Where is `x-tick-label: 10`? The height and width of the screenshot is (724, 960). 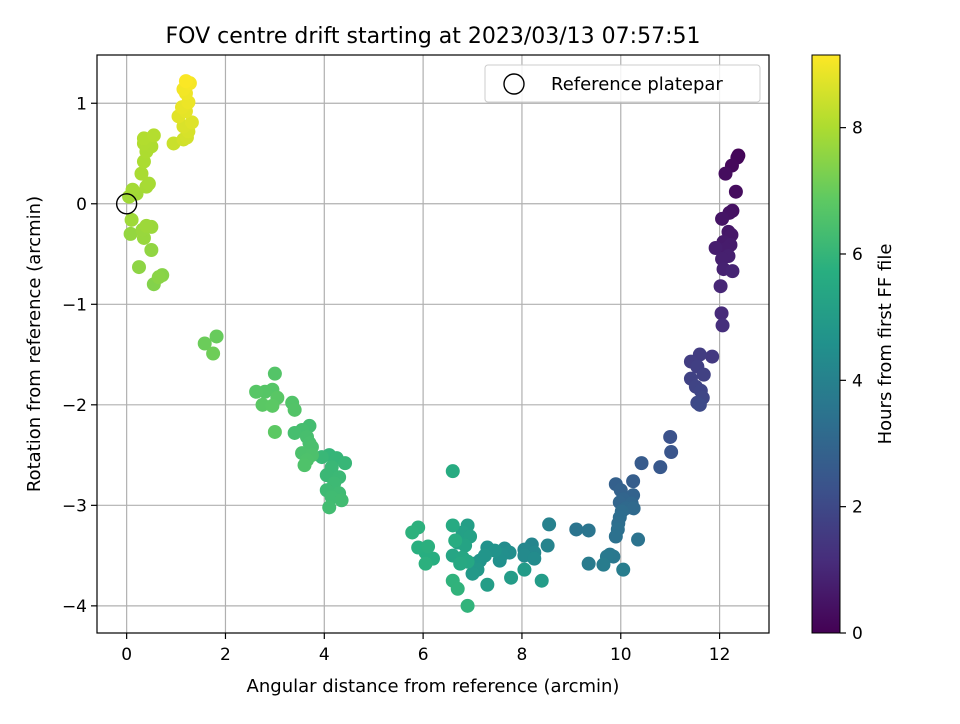 x-tick-label: 10 is located at coordinates (621, 655).